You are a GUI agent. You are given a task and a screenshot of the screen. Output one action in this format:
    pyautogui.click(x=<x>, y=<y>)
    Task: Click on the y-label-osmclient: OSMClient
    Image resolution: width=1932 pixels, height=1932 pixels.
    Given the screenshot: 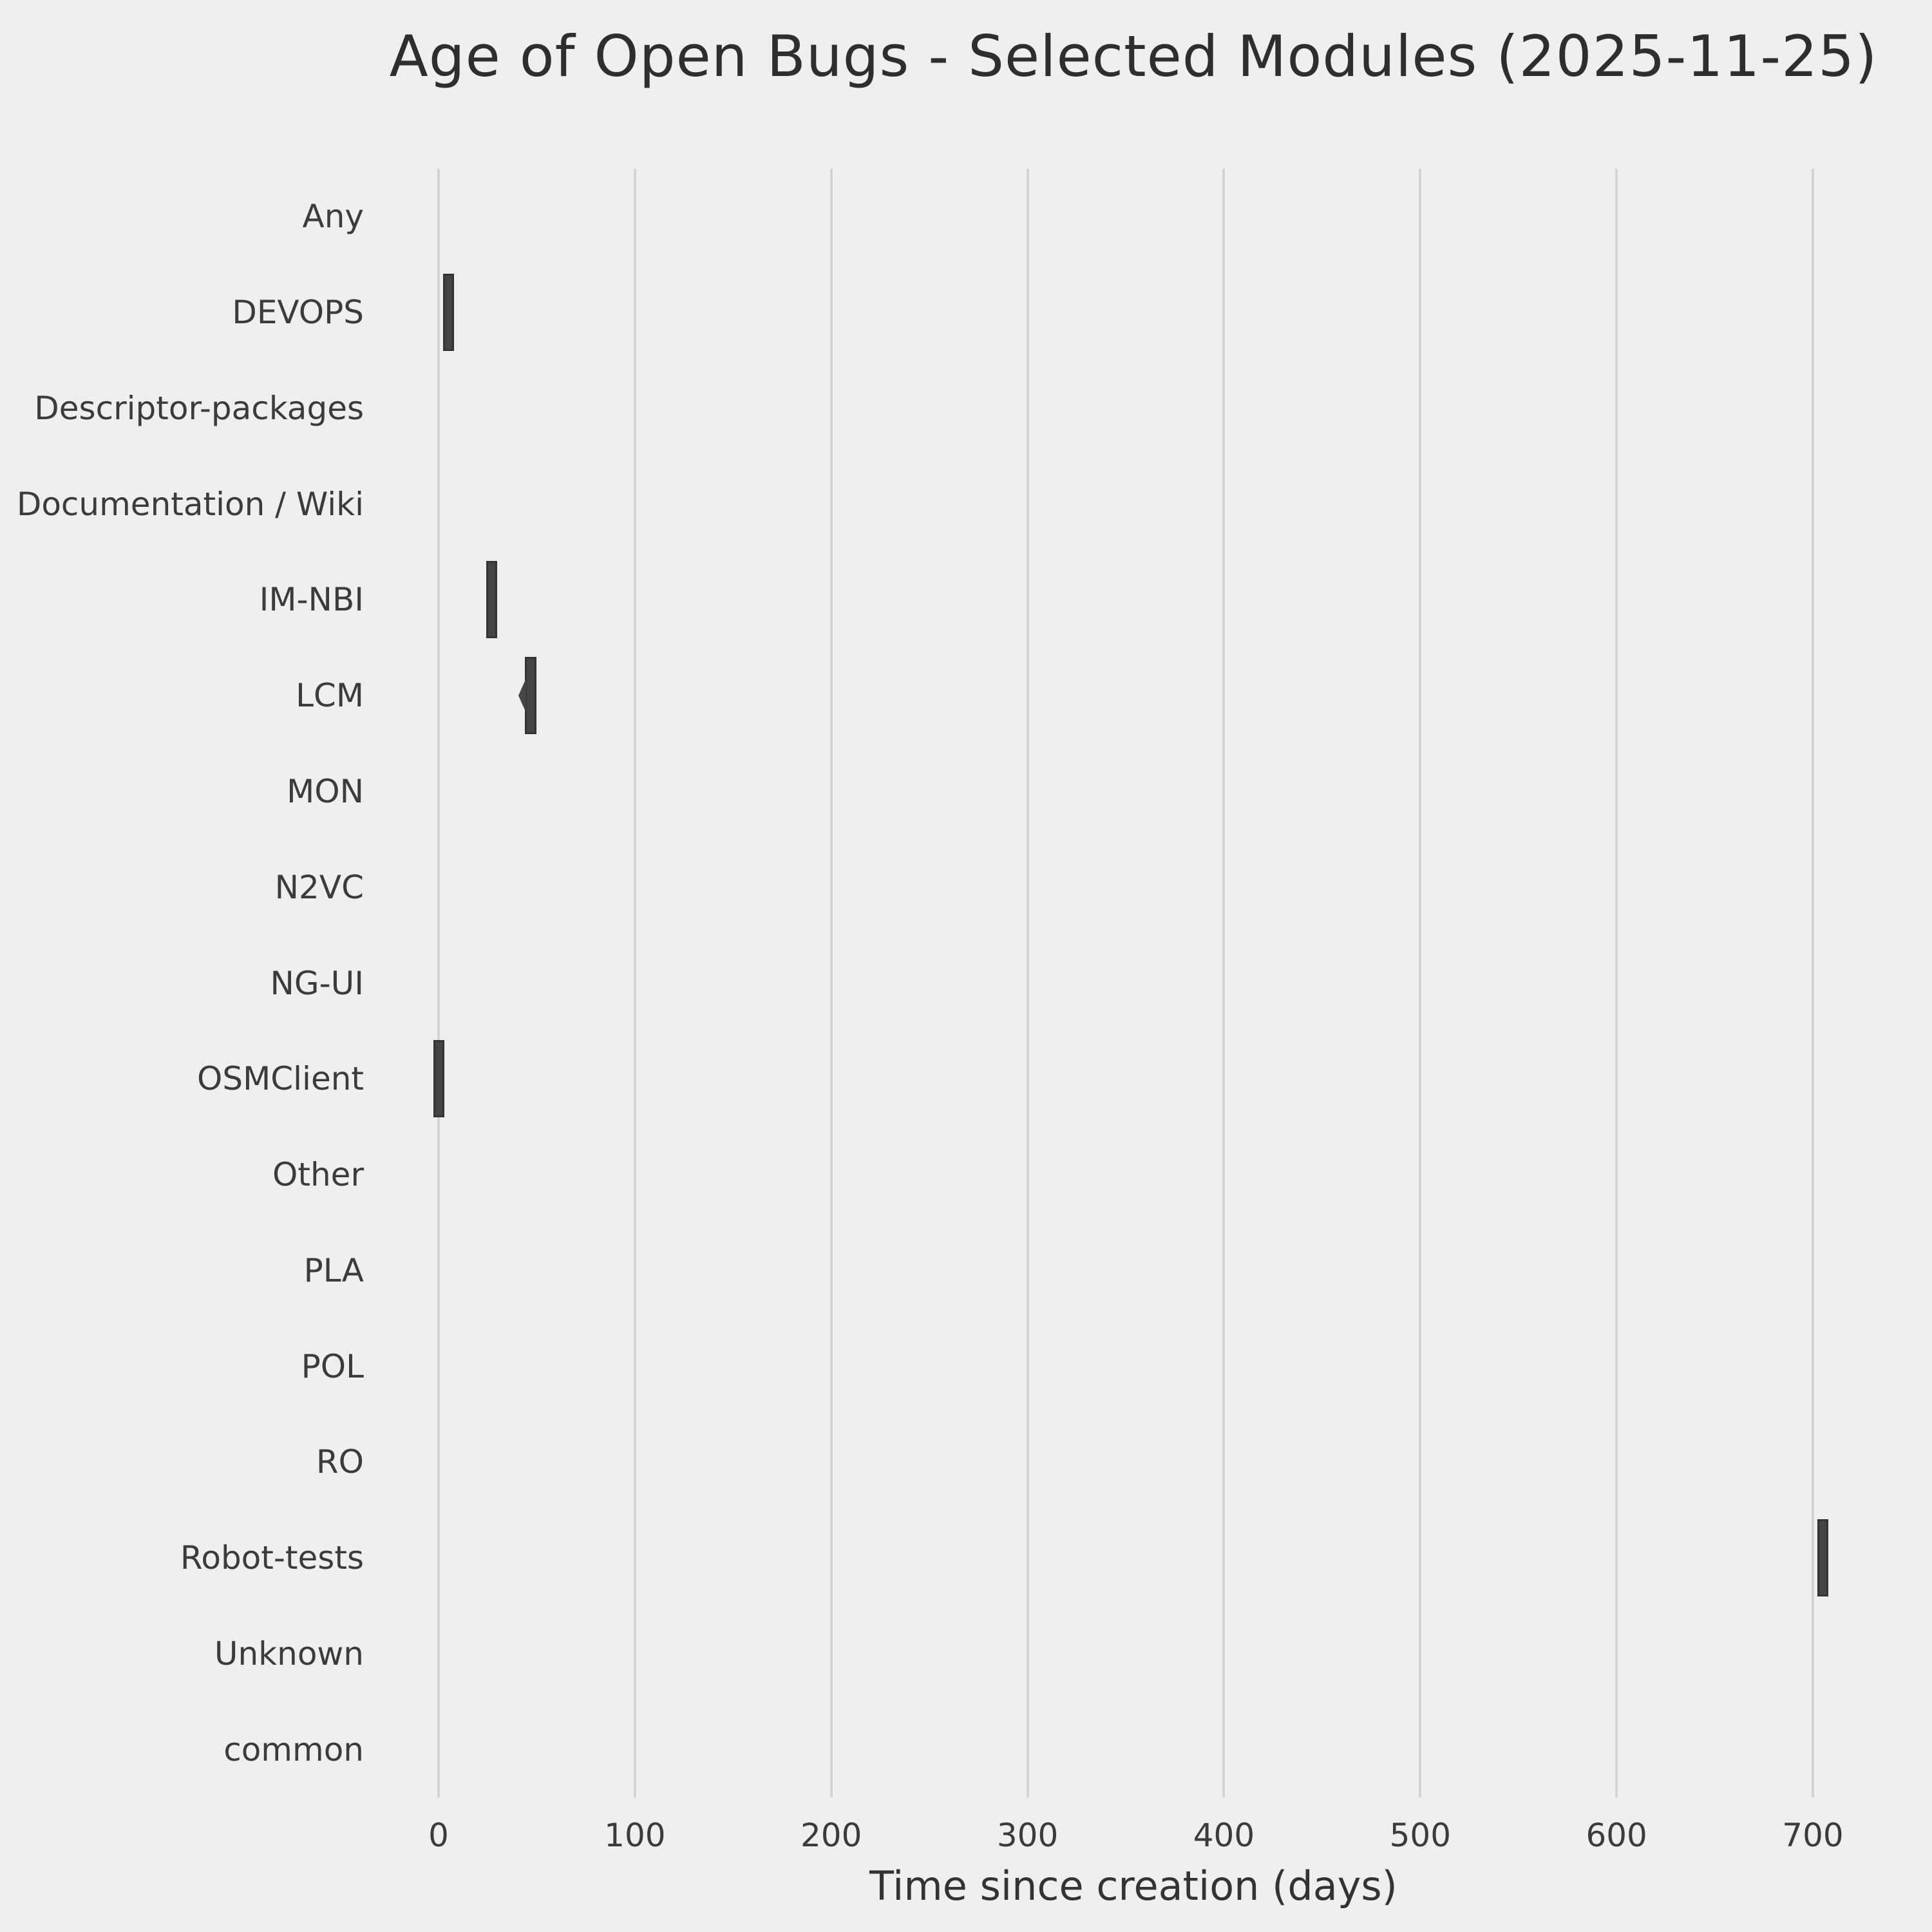 What is the action you would take?
    pyautogui.click(x=280, y=1079)
    